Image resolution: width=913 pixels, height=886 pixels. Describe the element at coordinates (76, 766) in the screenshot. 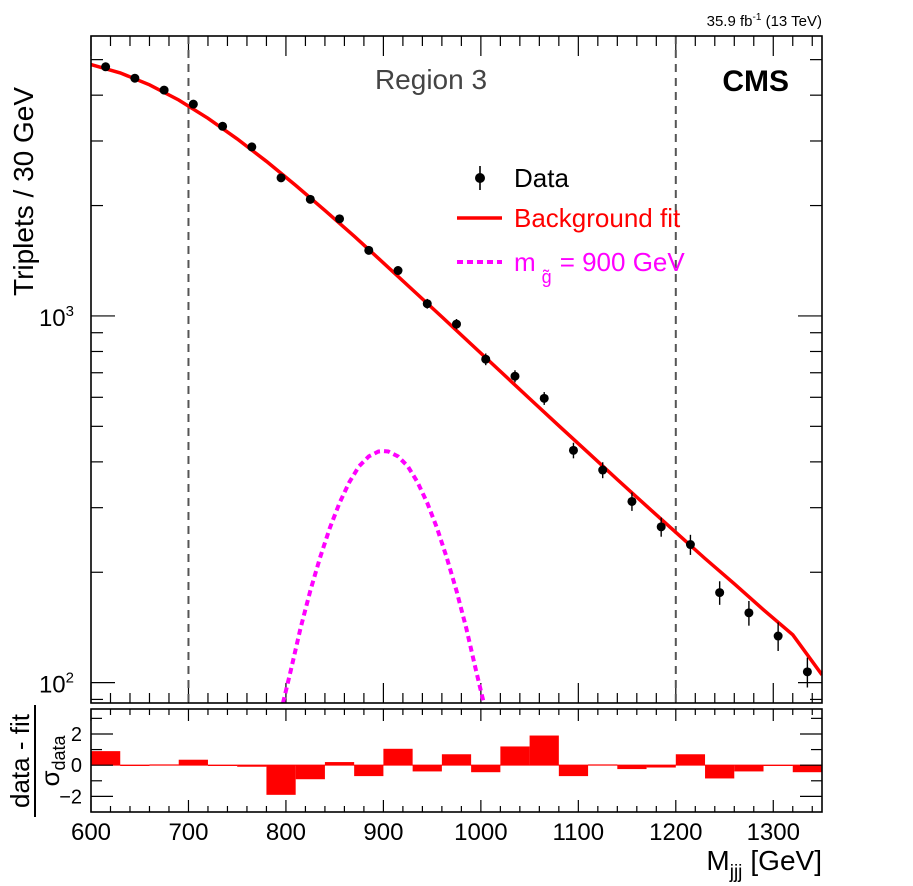

I see `lower-ytick-label: 0` at that location.